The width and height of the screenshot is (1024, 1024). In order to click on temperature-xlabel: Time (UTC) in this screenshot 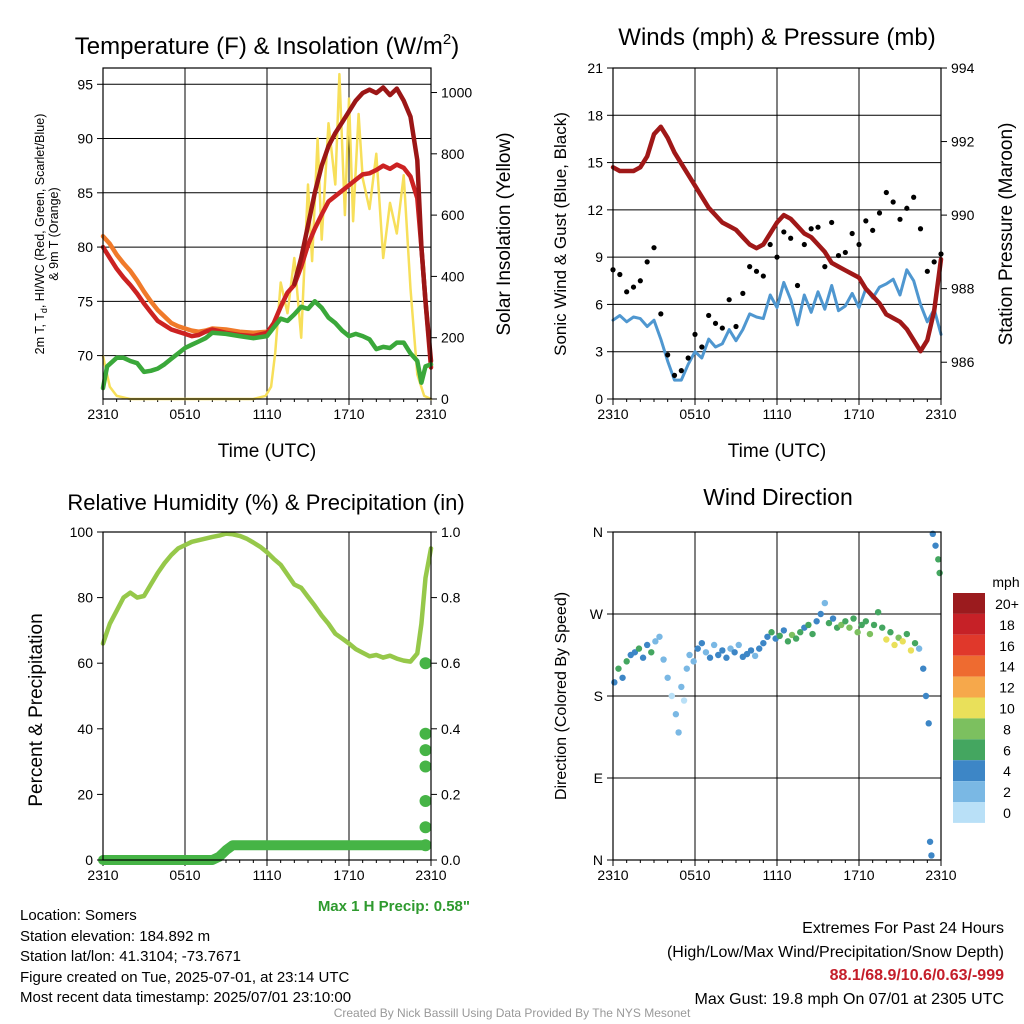, I will do `click(267, 451)`.